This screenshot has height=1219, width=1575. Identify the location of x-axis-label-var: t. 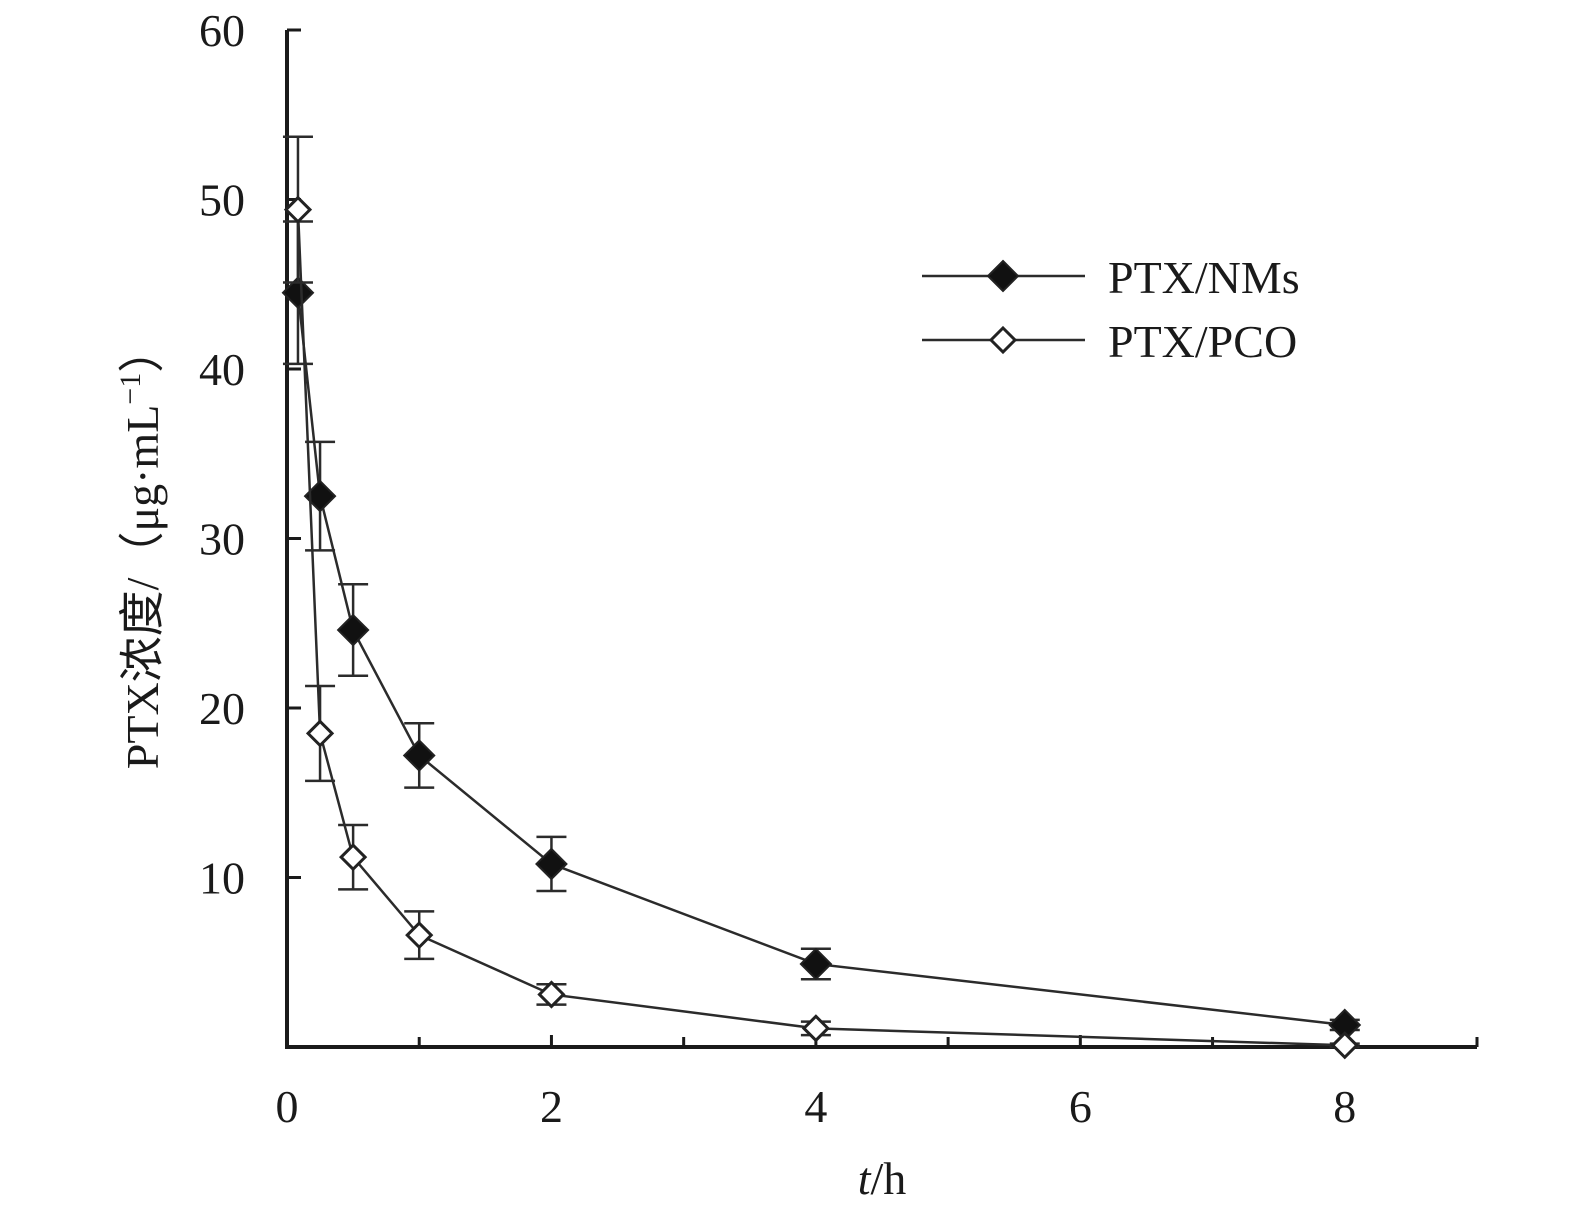
(865, 1178).